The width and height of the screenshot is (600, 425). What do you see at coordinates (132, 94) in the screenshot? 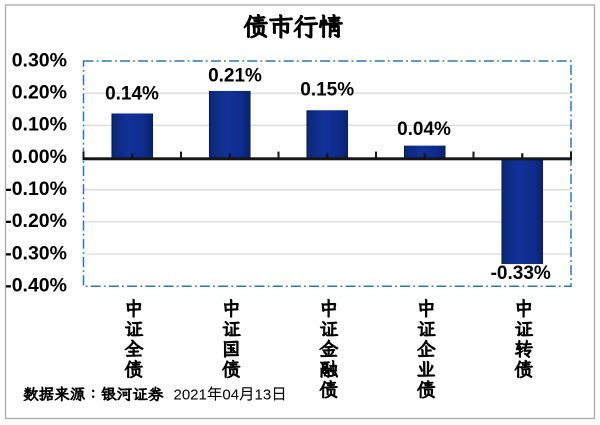
I see `svg-text: 0.14%` at bounding box center [132, 94].